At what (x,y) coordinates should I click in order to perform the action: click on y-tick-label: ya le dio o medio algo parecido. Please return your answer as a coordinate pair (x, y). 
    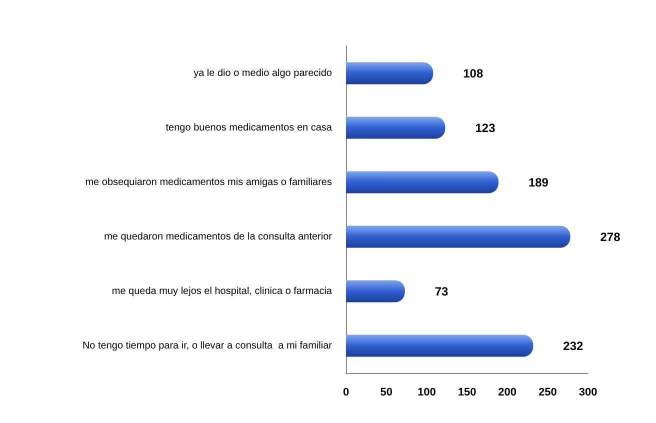
    Looking at the image, I should click on (263, 73).